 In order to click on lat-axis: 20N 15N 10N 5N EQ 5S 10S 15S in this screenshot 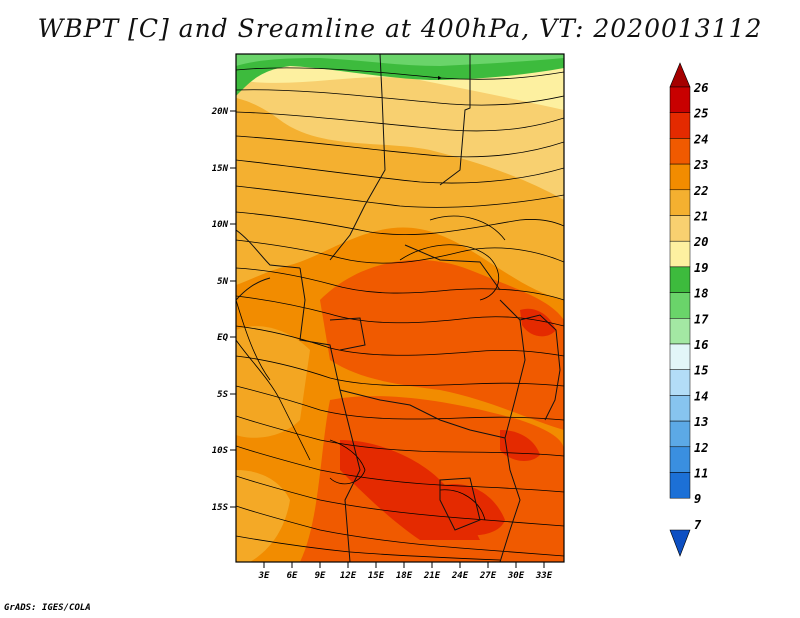, I will do `click(223, 310)`.